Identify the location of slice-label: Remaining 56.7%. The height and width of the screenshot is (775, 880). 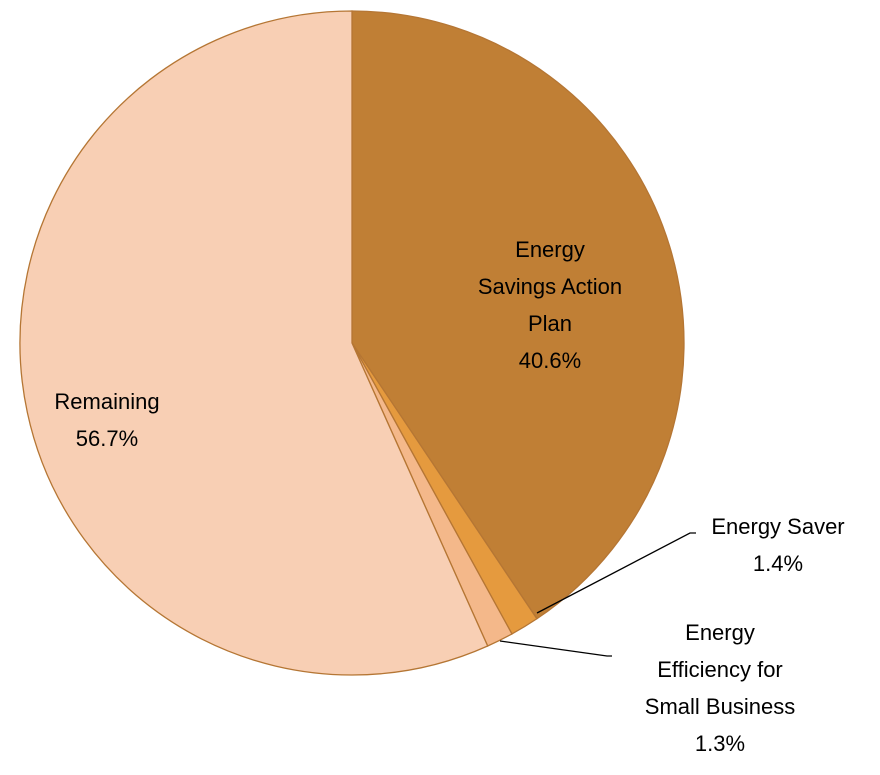
(107, 420).